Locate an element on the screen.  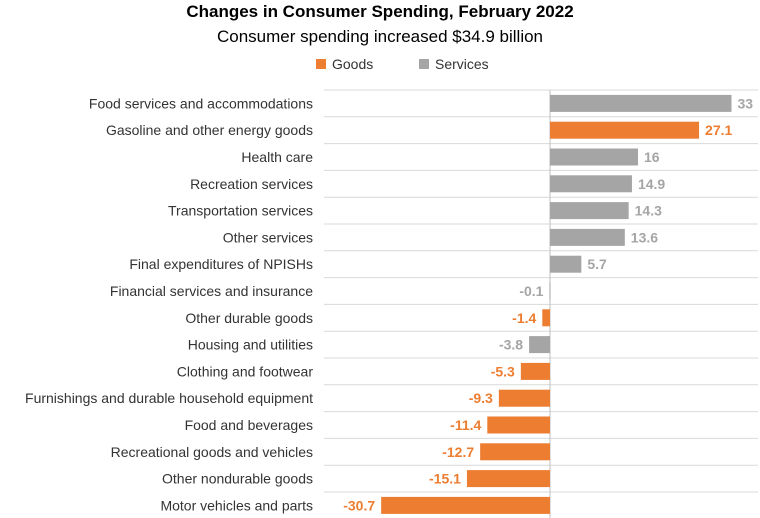
data-label: -11.4 is located at coordinates (465, 425).